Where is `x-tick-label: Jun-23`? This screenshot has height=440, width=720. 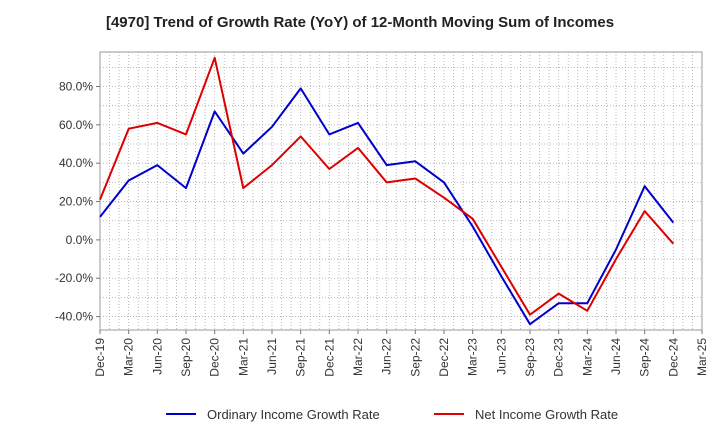 x-tick-label: Jun-23 is located at coordinates (501, 356).